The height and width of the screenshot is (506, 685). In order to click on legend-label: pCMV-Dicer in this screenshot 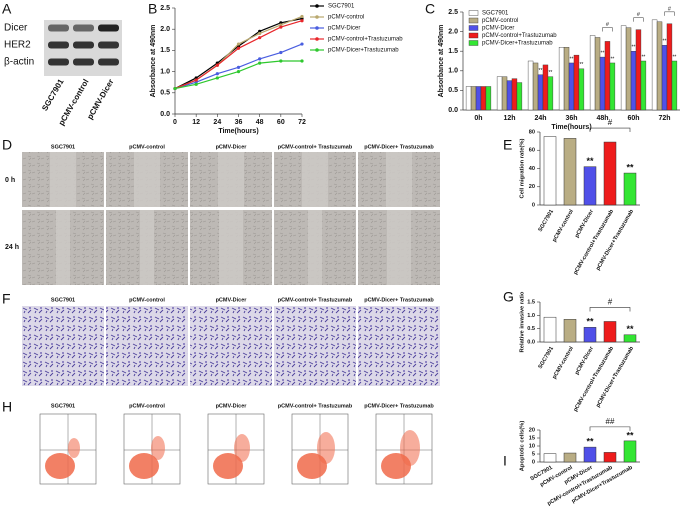, I will do `click(344, 29)`.